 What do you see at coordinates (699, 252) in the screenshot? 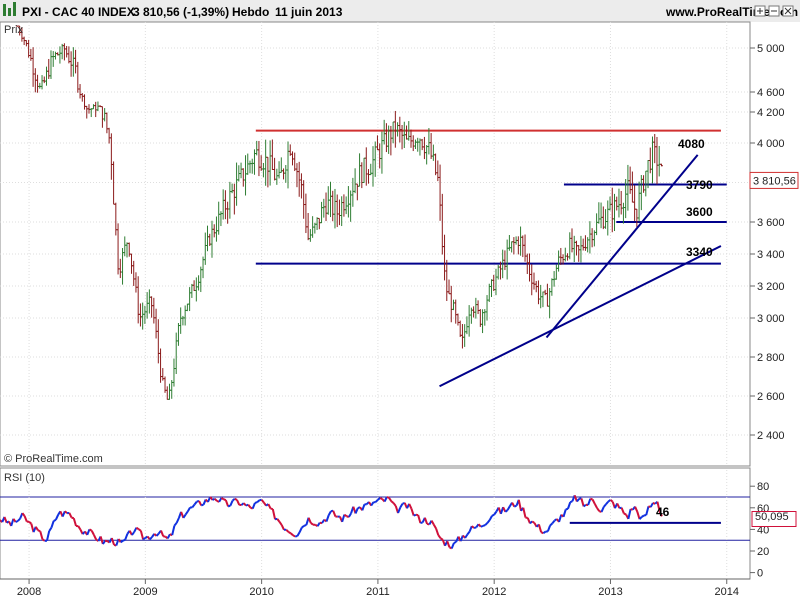
I see `level-label-3340: 3340` at bounding box center [699, 252].